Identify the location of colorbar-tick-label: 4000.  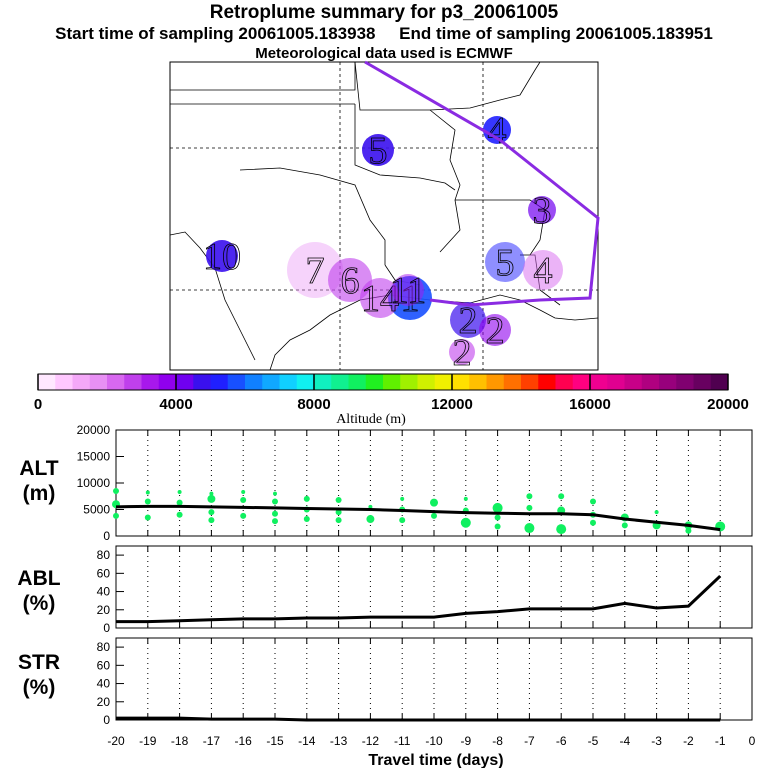
(175, 404).